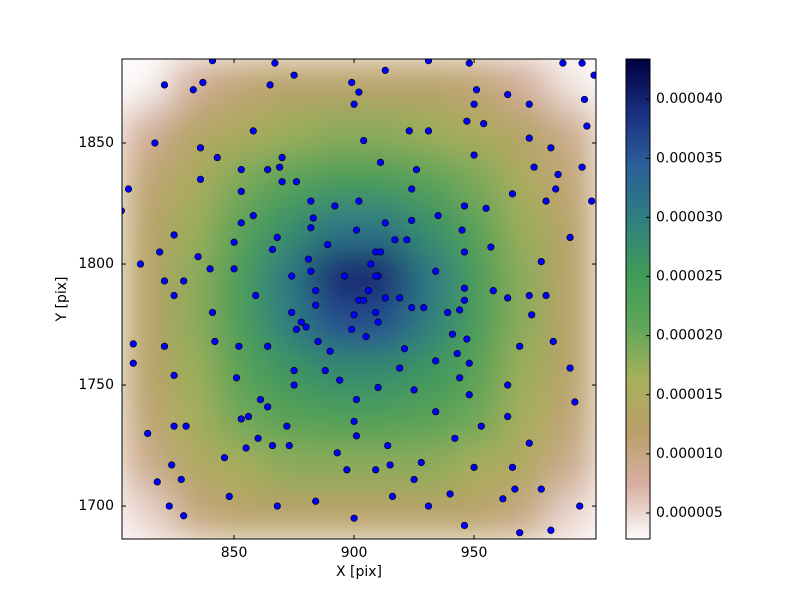  I want to click on colorbar-tick-label: 0.000005, so click(689, 513).